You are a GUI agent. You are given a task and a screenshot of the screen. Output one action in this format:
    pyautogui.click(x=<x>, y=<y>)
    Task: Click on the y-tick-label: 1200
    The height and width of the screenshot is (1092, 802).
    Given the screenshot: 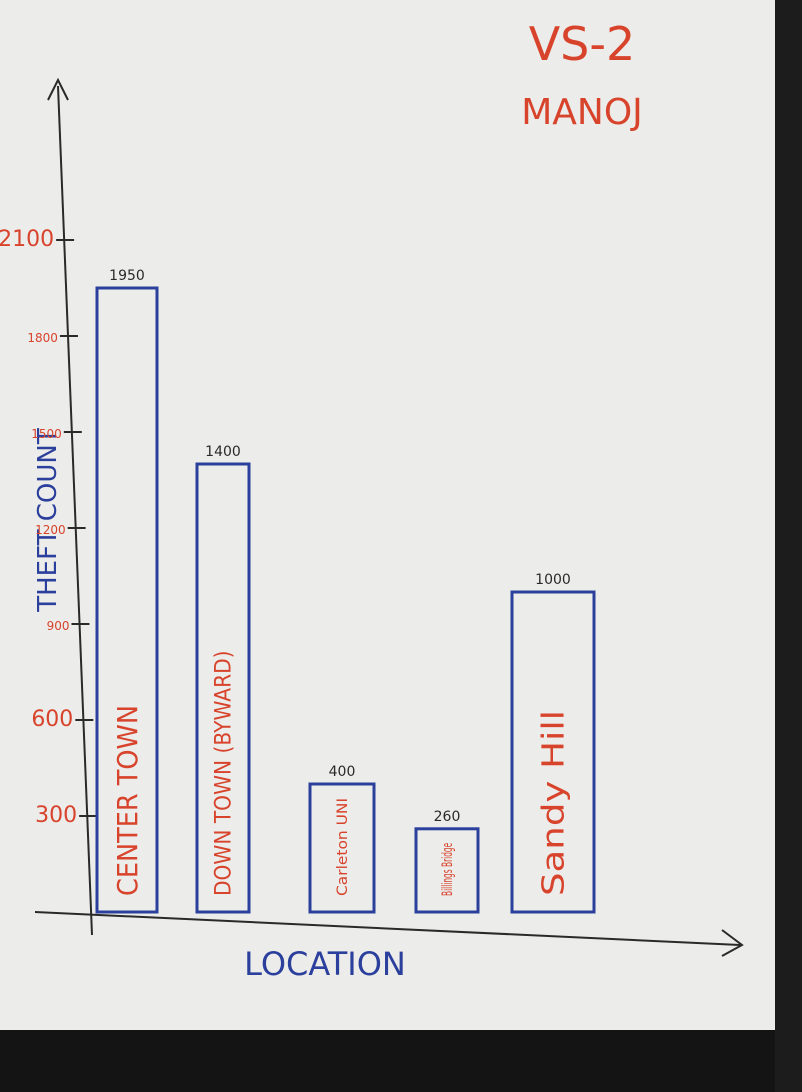 What is the action you would take?
    pyautogui.click(x=50, y=530)
    